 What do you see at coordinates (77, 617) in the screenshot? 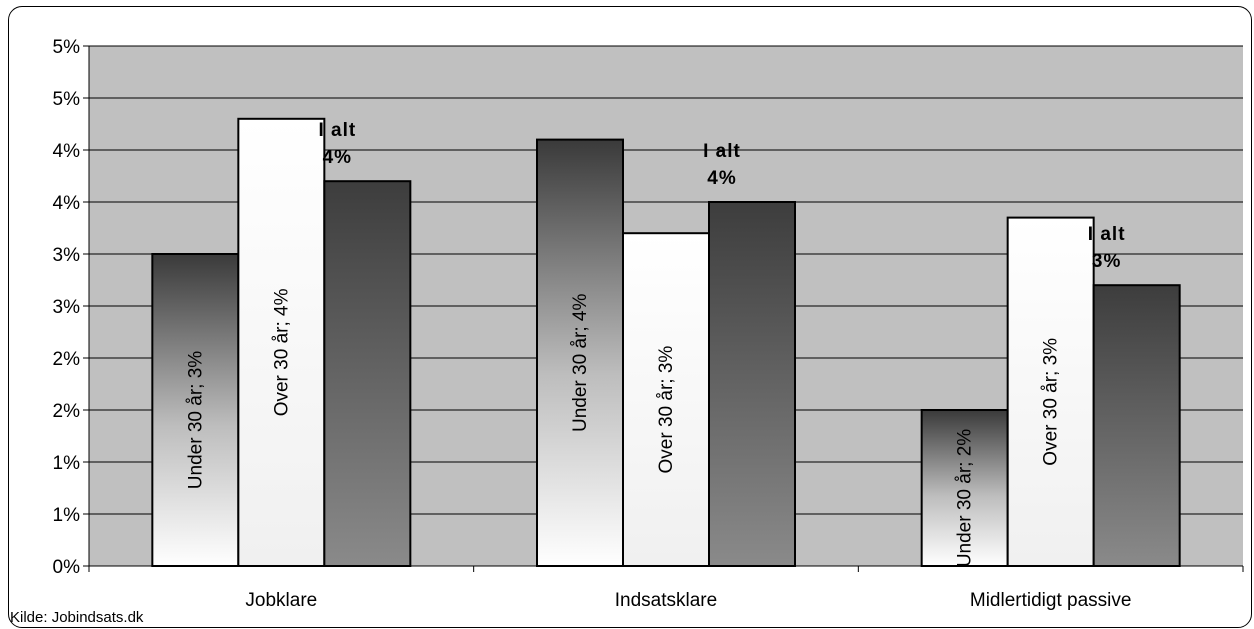
I see `source-note: Kilde: Jobindsats.dk` at bounding box center [77, 617].